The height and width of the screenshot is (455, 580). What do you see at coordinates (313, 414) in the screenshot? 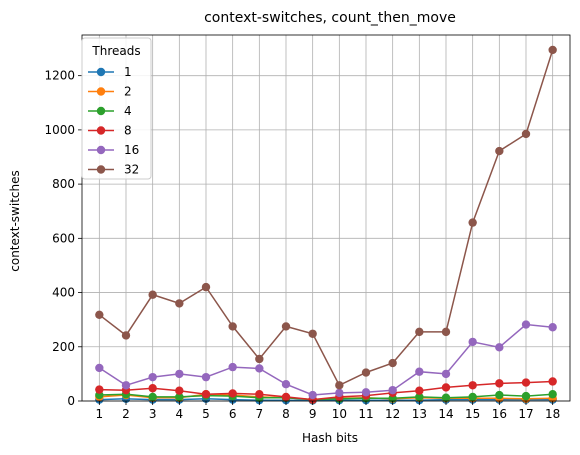
I see `x-tick-label: 9` at bounding box center [313, 414].